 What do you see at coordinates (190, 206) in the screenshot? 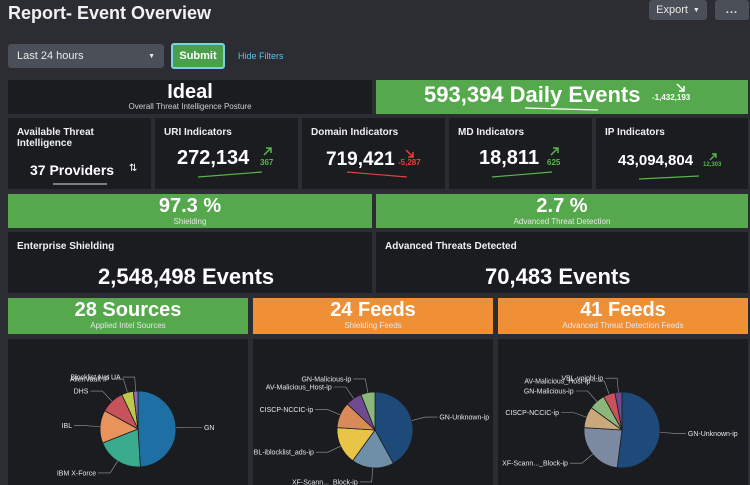
I see `shielding-percent-value: 97.3 %` at bounding box center [190, 206].